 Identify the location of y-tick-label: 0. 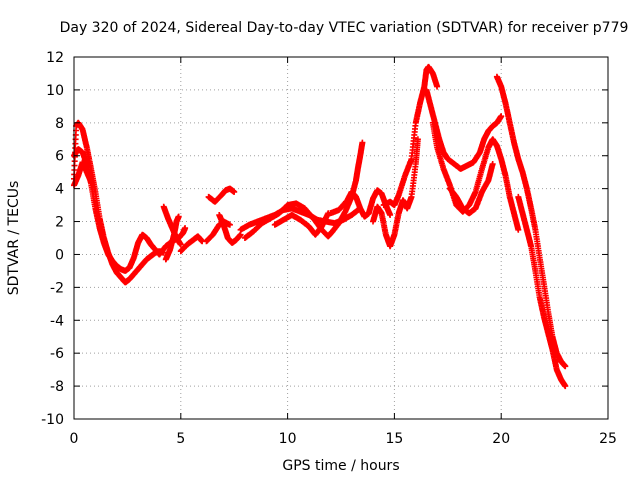
(59, 255).